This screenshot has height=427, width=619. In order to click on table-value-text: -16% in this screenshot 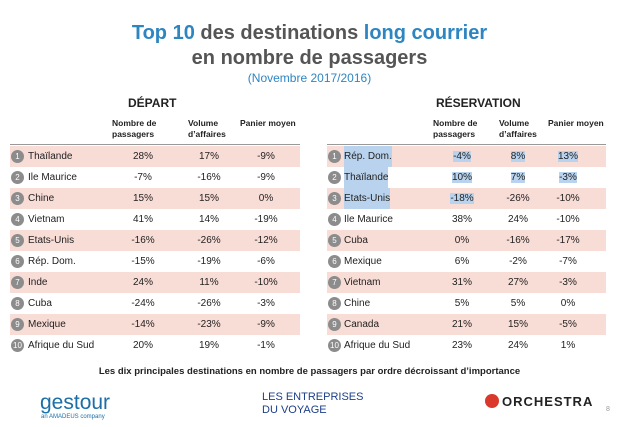, I will do `click(143, 240)`.